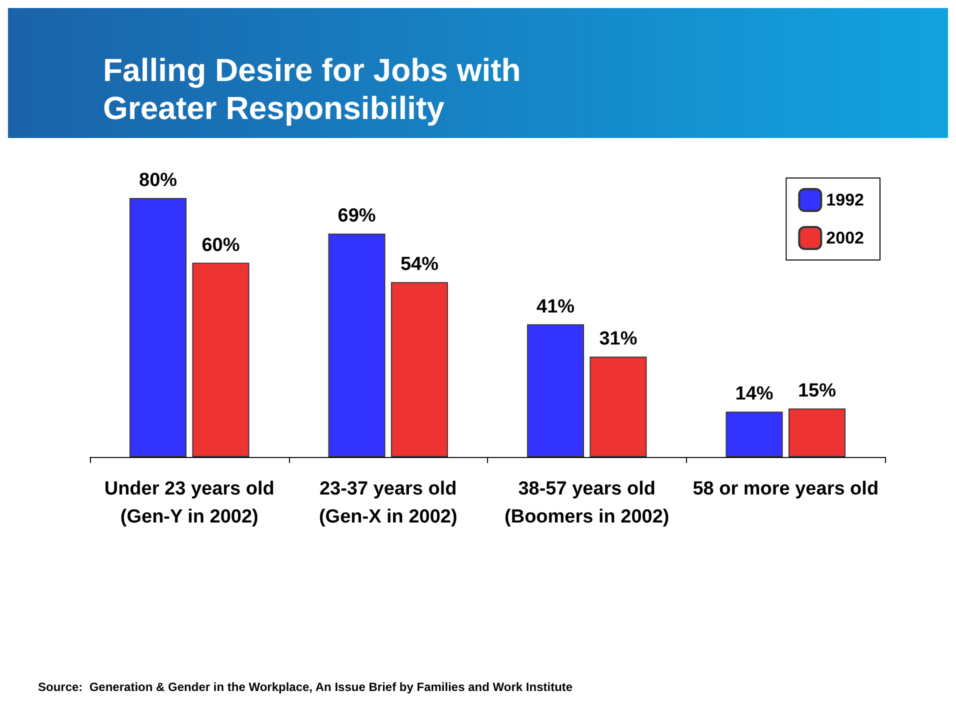 Image resolution: width=956 pixels, height=723 pixels. I want to click on legend-label: 1992, so click(845, 200).